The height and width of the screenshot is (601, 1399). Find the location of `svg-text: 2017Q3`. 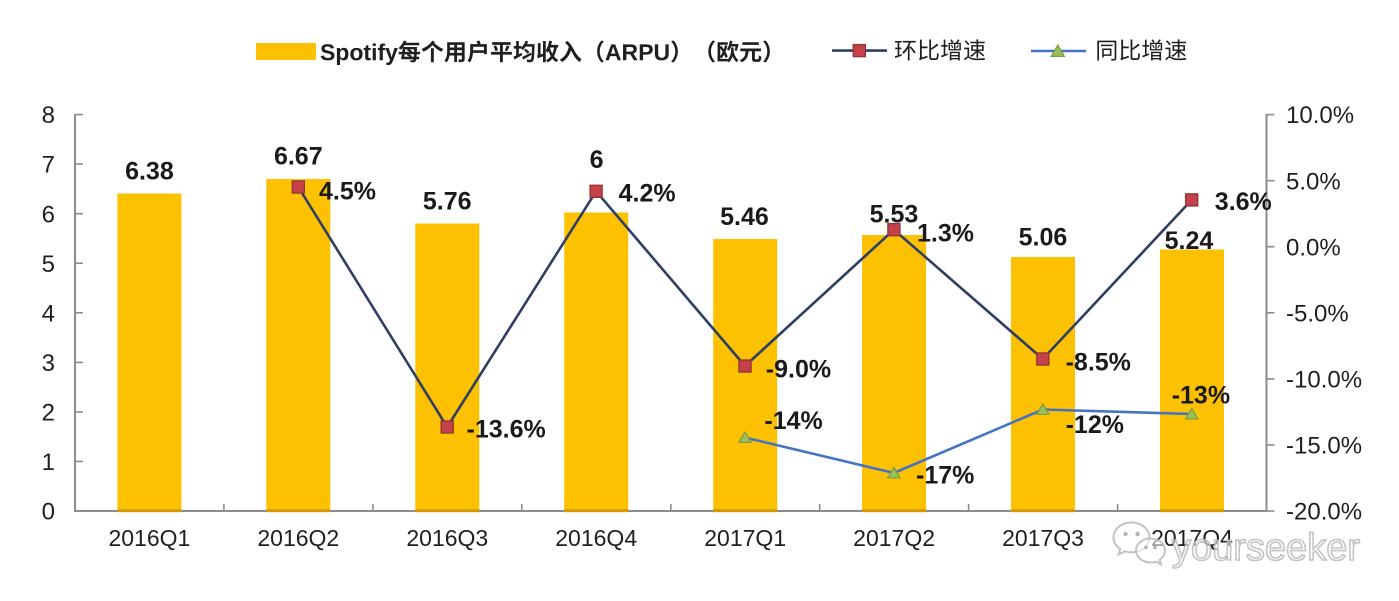

svg-text: 2017Q3 is located at coordinates (1043, 538).